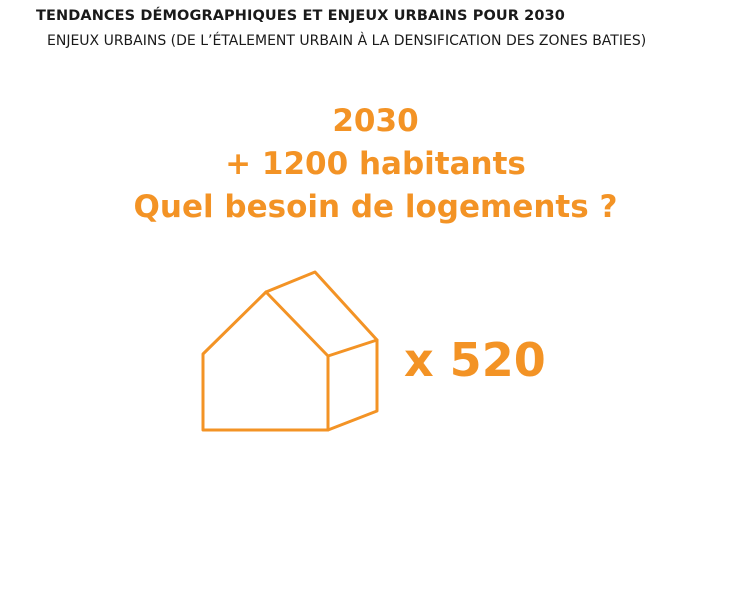 The image size is (751, 600). I want to click on headline-question: Quel besoin de logements ?, so click(375, 207).